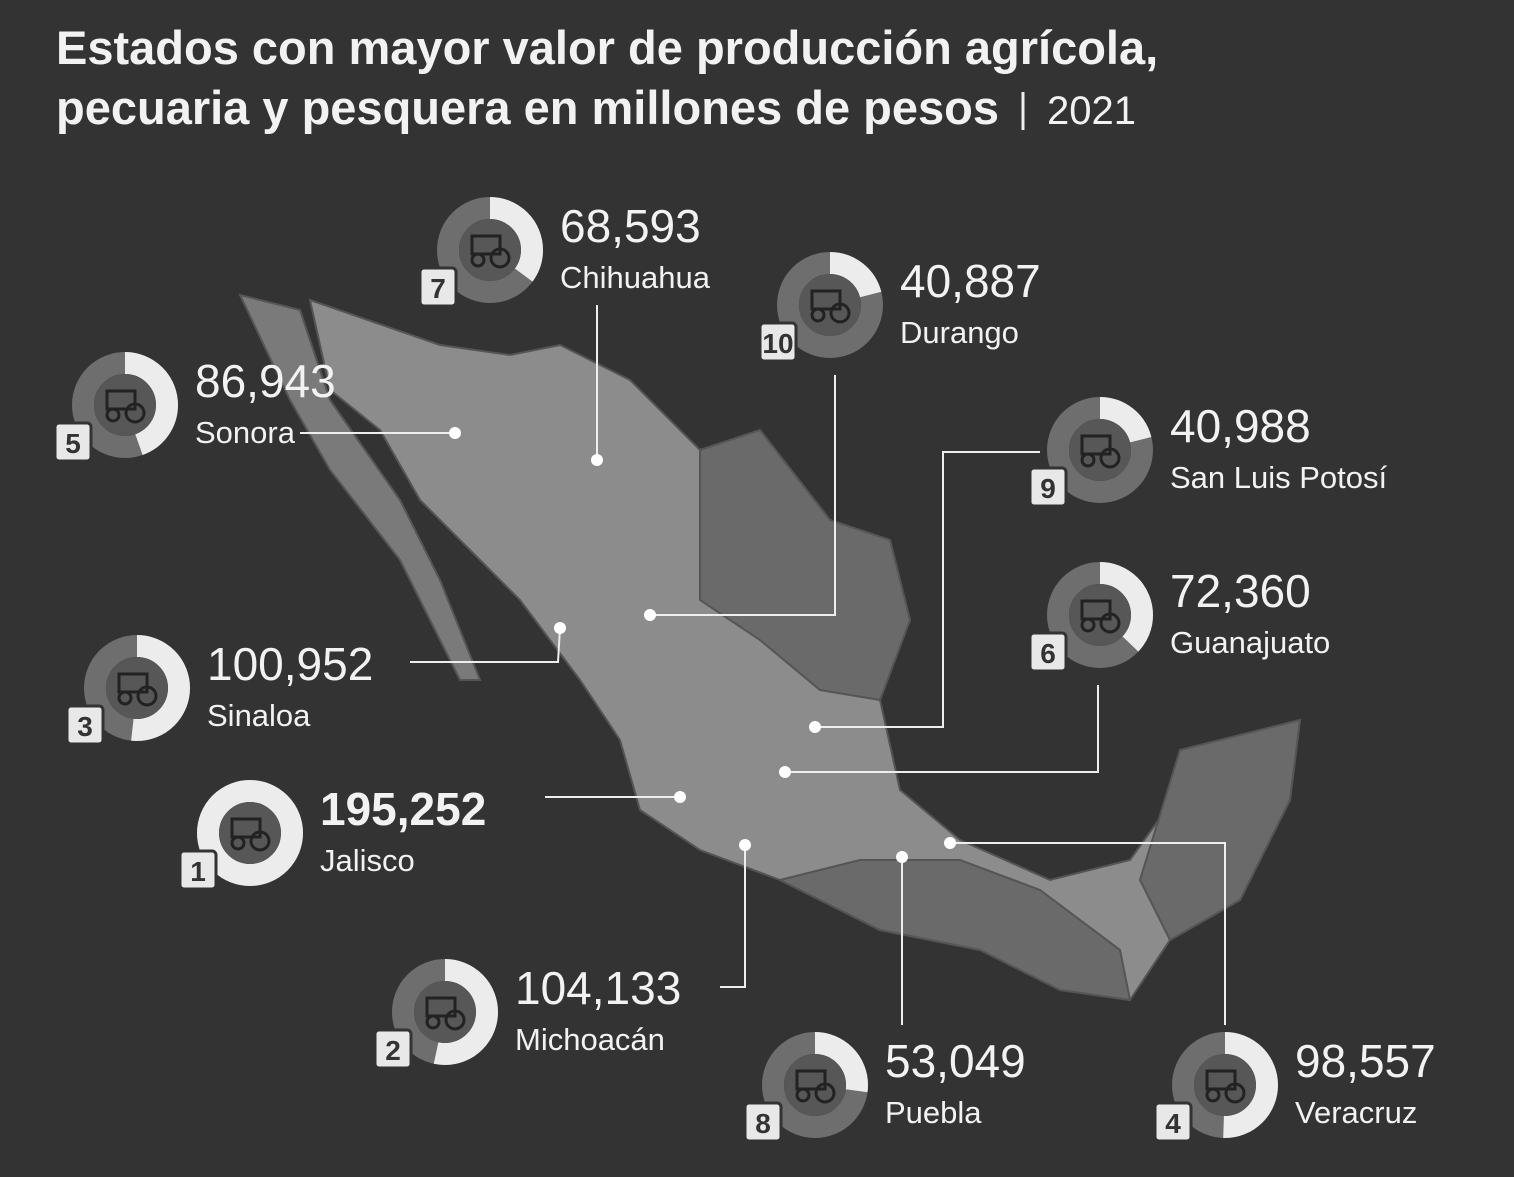 This screenshot has width=1514, height=1177. What do you see at coordinates (403, 809) in the screenshot?
I see `value: 195,252` at bounding box center [403, 809].